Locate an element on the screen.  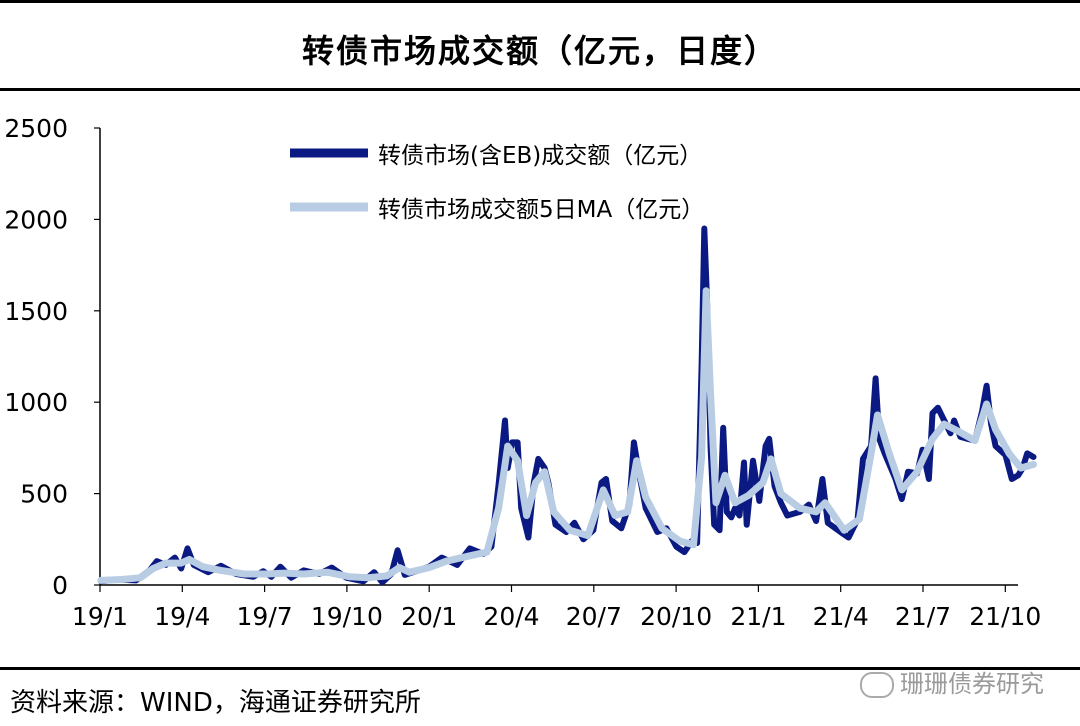
x-tick-label: 20/1 is located at coordinates (429, 616).